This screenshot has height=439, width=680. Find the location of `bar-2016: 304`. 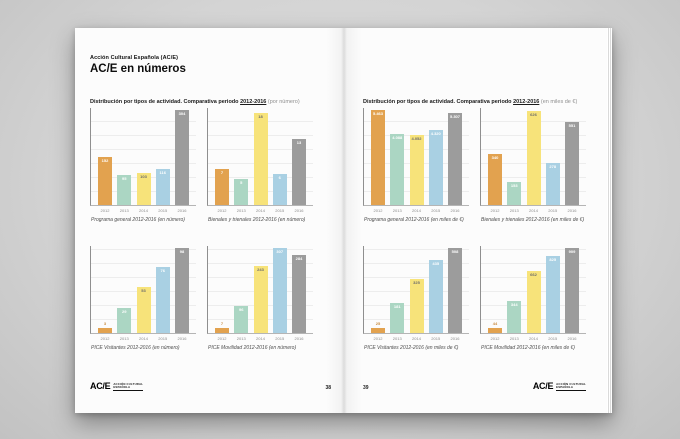

bar-2016: 304 is located at coordinates (182, 157).